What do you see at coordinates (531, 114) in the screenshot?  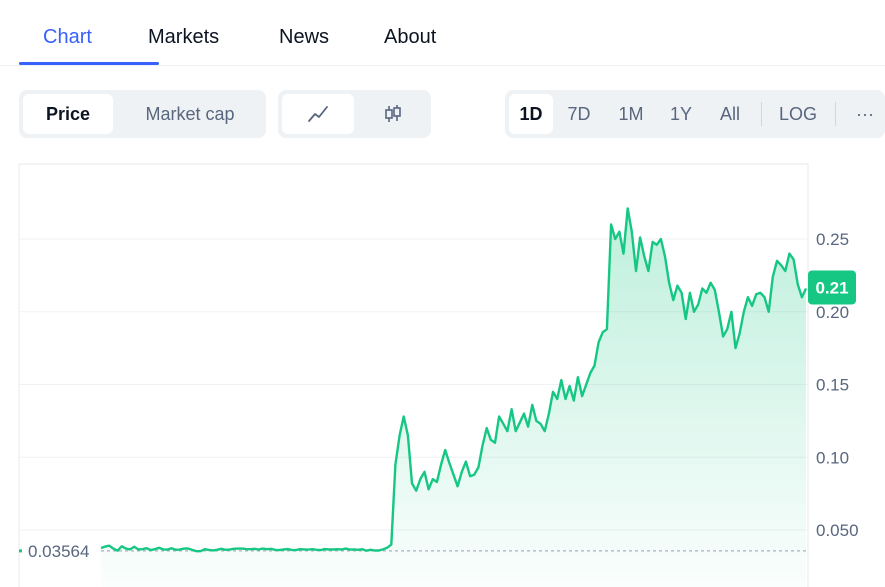 I see `range-1d-option: 1D` at bounding box center [531, 114].